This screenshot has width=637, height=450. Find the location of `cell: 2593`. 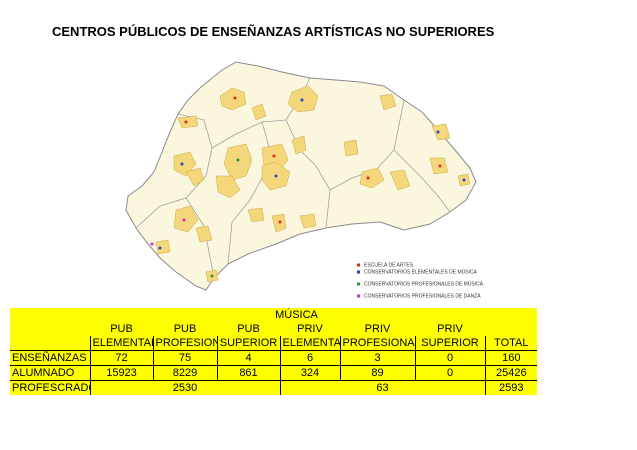

cell: 2593 is located at coordinates (511, 387).